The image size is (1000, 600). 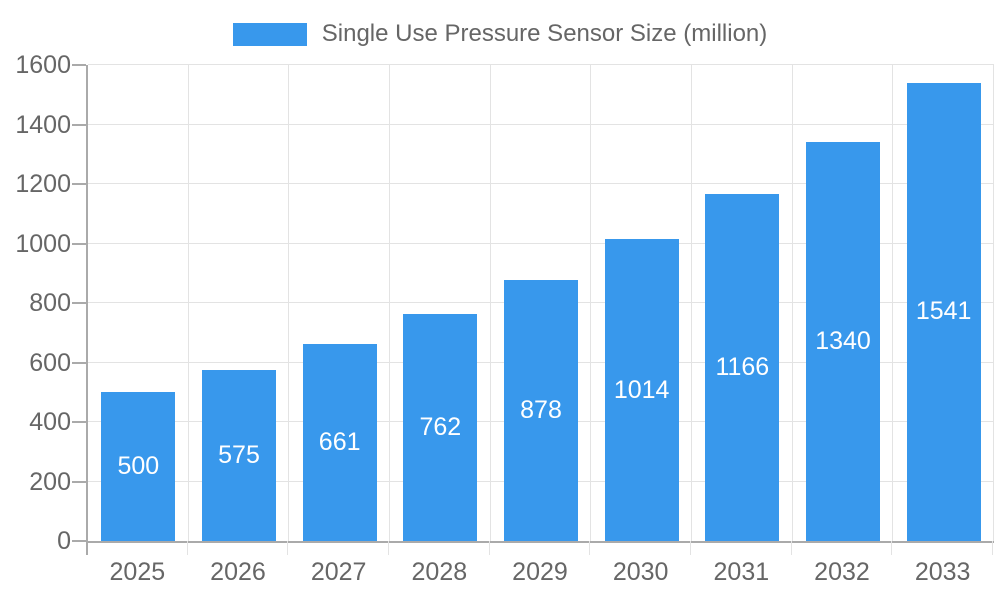 What do you see at coordinates (43, 243) in the screenshot?
I see `y-tick-label: 1000` at bounding box center [43, 243].